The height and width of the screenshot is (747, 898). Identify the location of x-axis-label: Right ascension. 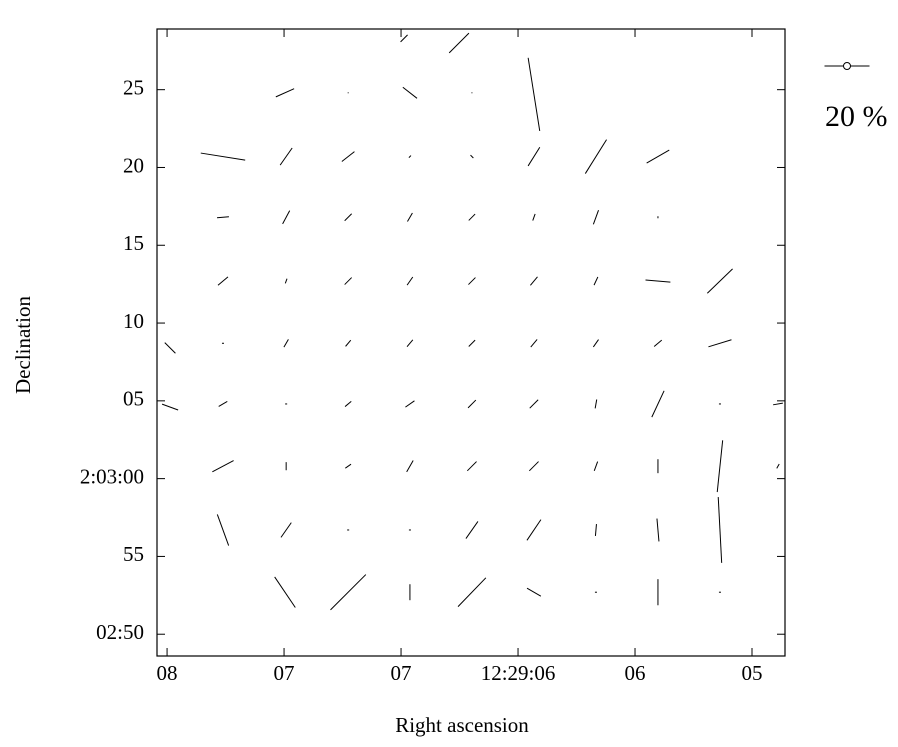
(462, 725).